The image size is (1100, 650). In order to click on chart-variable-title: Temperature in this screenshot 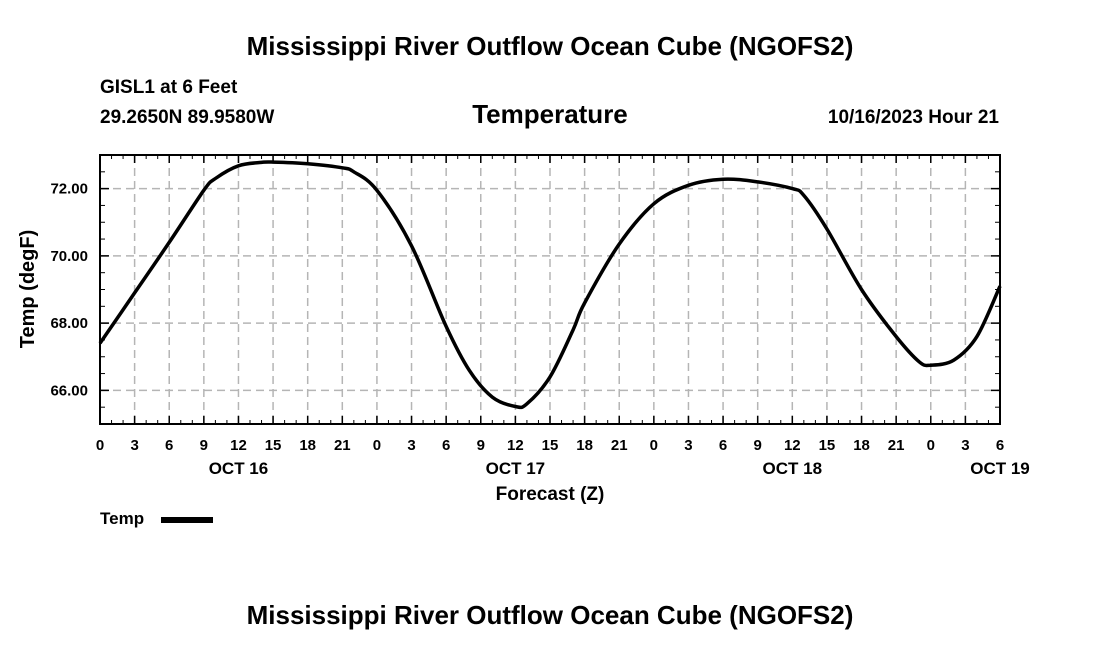, I will do `click(550, 114)`.